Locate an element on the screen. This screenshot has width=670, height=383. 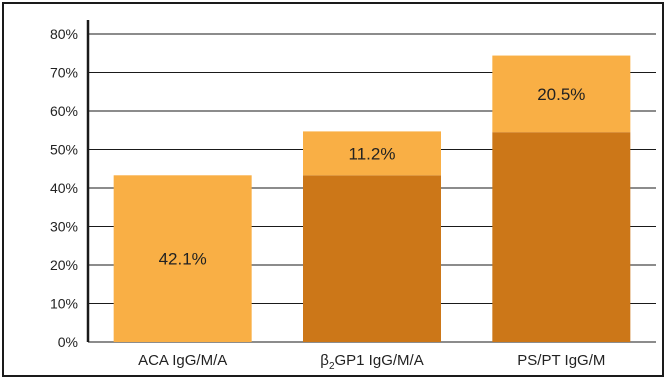
y-tick-label: 80% is located at coordinates (64, 34).